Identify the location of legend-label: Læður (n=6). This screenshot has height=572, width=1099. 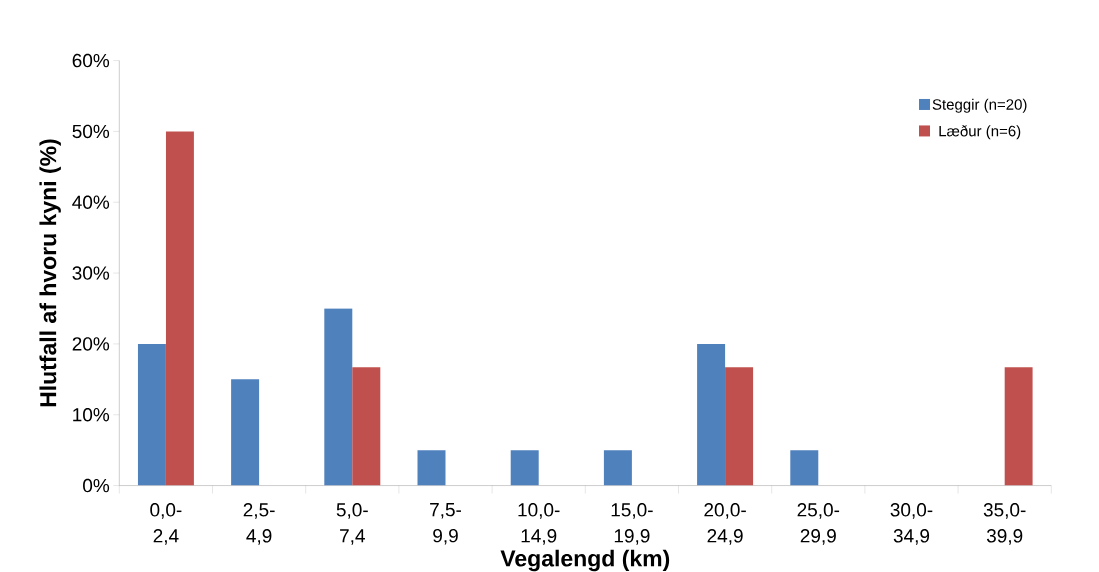
(980, 132).